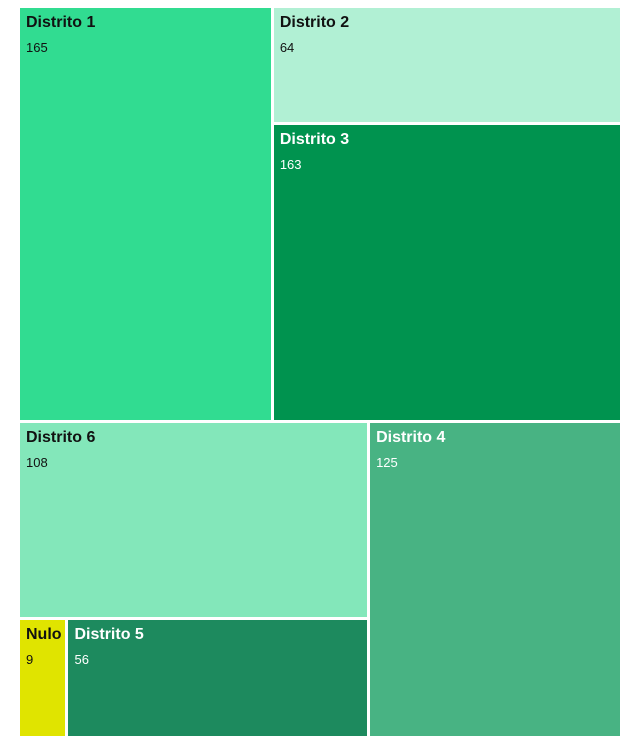  I want to click on tile-value: 9, so click(30, 660).